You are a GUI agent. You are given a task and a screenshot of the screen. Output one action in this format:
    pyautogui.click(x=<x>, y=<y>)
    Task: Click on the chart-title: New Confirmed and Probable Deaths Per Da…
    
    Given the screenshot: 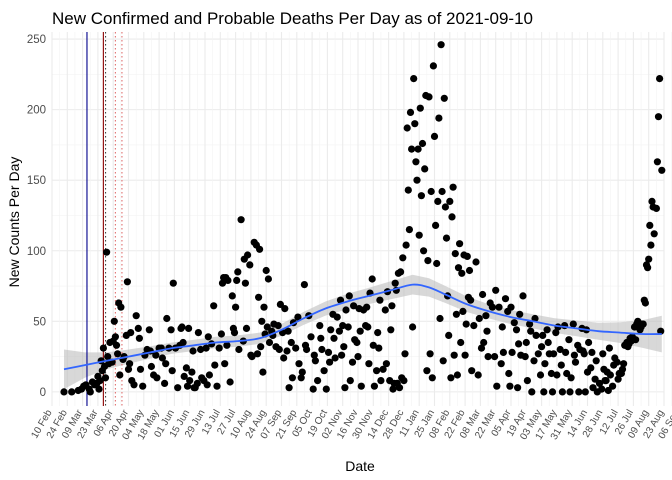 What is the action you would take?
    pyautogui.click(x=292, y=18)
    